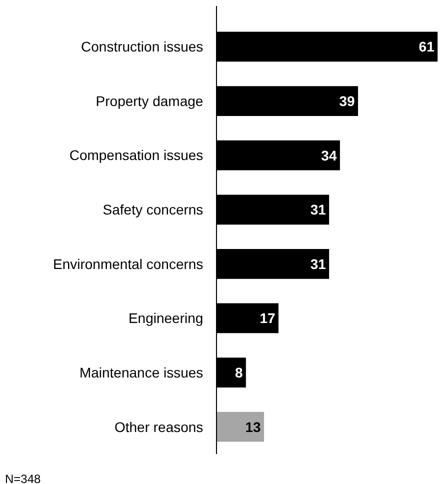 This screenshot has width=448, height=484. Describe the element at coordinates (268, 318) in the screenshot. I see `data-label: 17` at that location.